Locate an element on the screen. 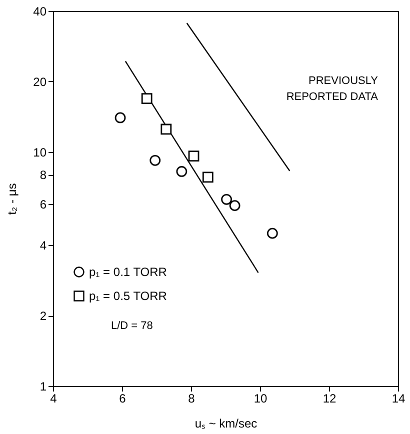 This screenshot has height=434, width=410. x-tick-label: 6 is located at coordinates (122, 399).